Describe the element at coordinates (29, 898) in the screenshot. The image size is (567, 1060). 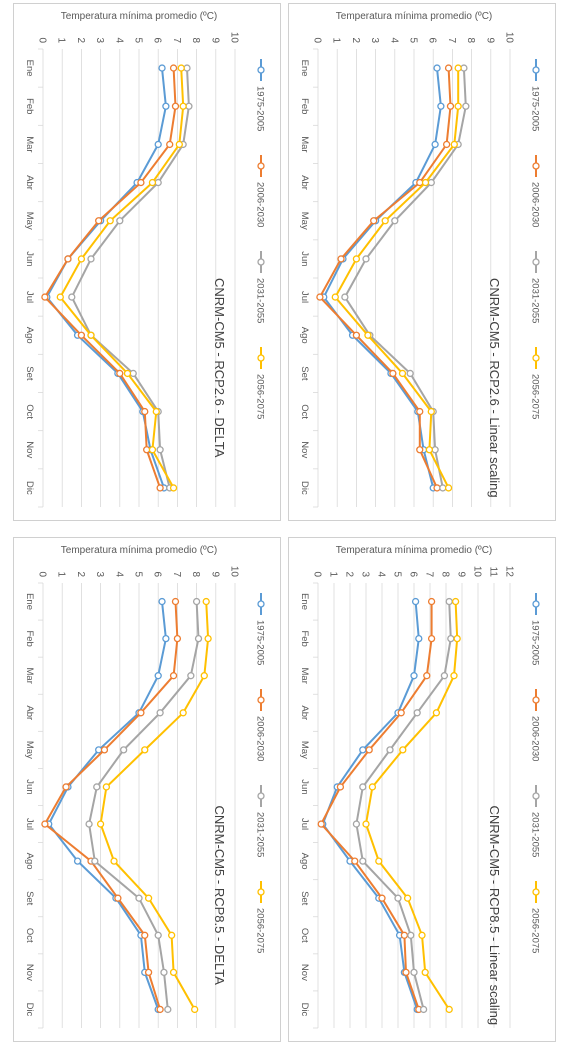
I see `x-tick-label: Set` at that location.